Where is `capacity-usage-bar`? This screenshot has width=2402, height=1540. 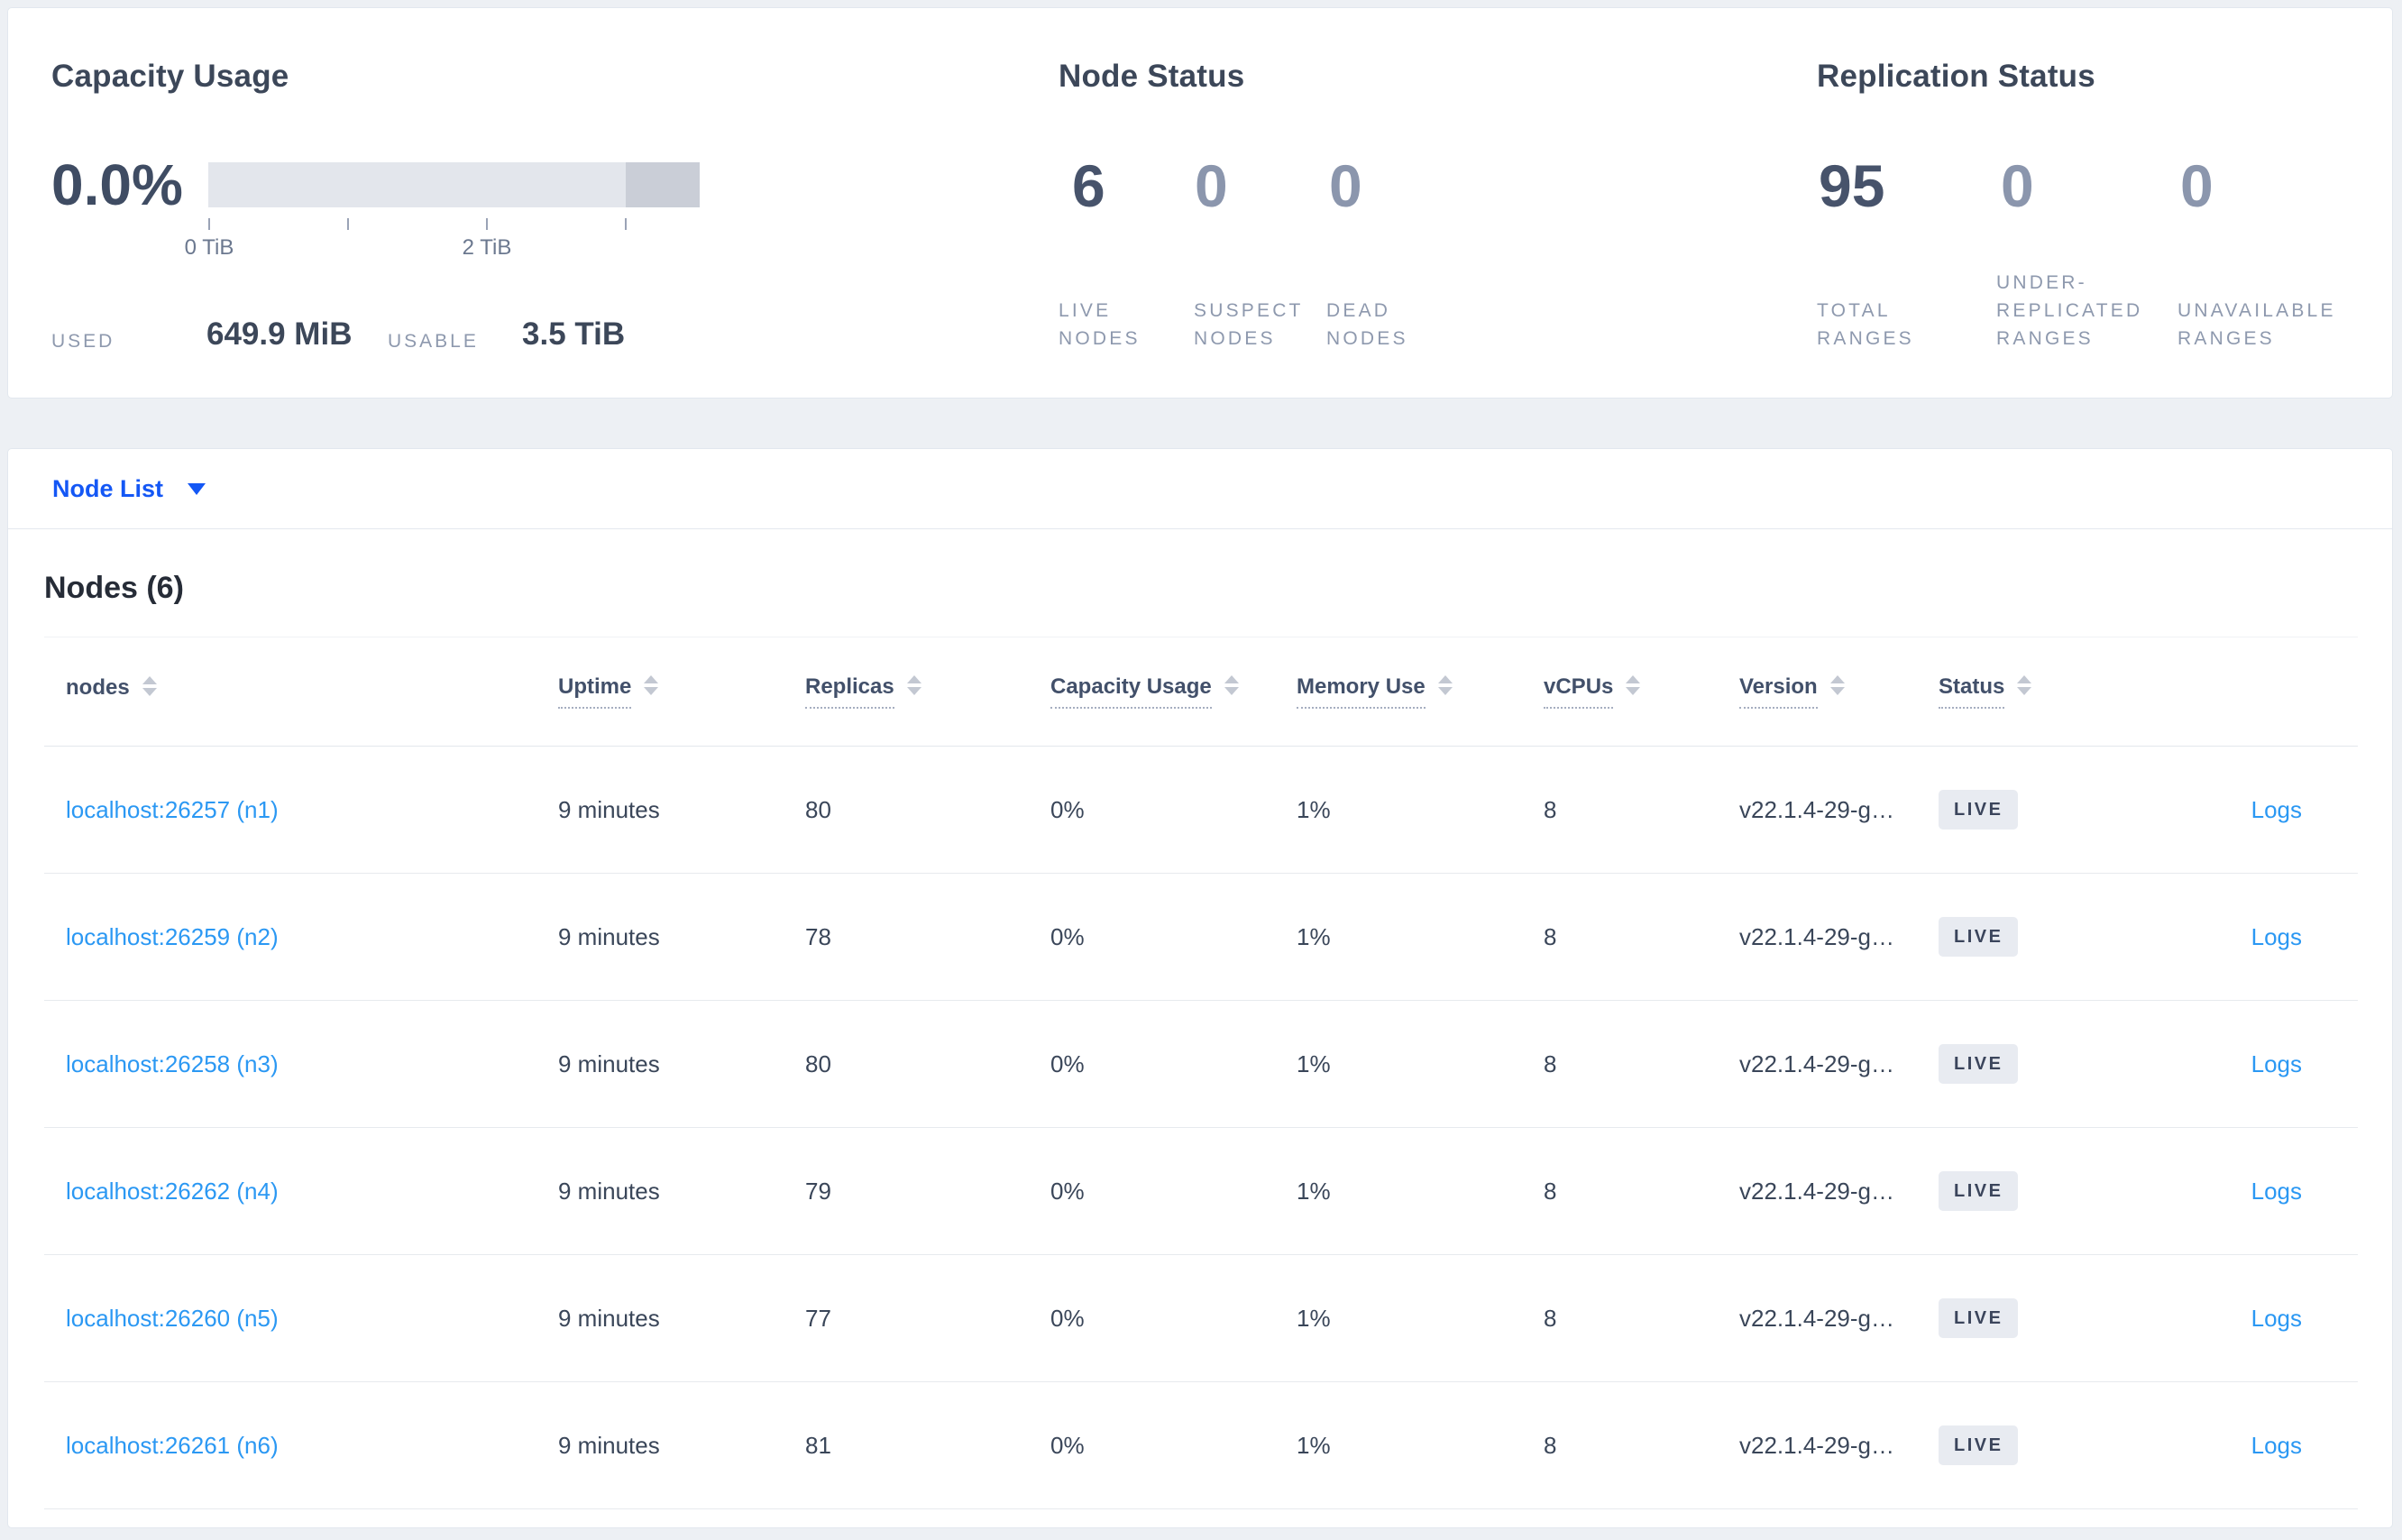
capacity-usage-bar is located at coordinates (454, 184).